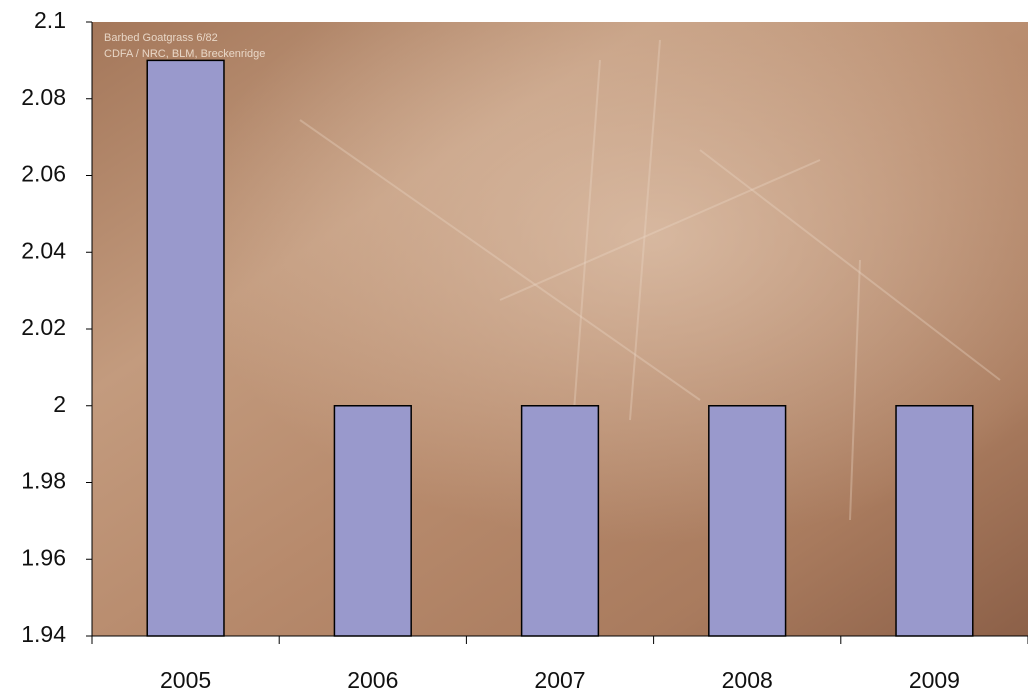 The height and width of the screenshot is (696, 1028). Describe the element at coordinates (747, 680) in the screenshot. I see `x-tick-label: 2008` at that location.